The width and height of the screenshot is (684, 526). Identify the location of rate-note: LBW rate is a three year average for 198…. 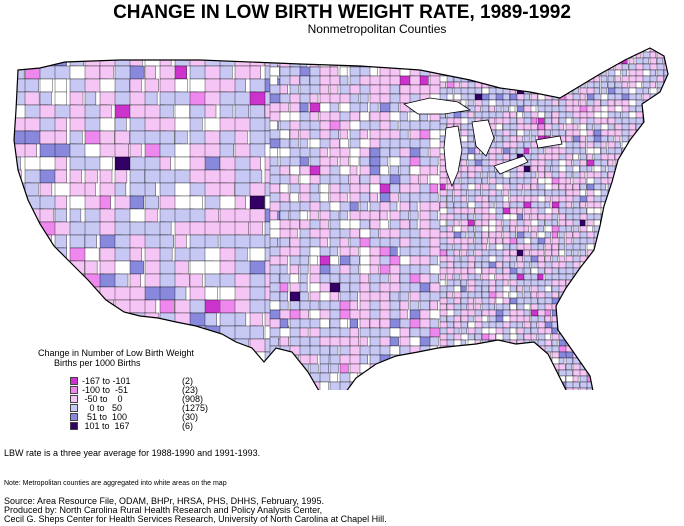
(132, 453).